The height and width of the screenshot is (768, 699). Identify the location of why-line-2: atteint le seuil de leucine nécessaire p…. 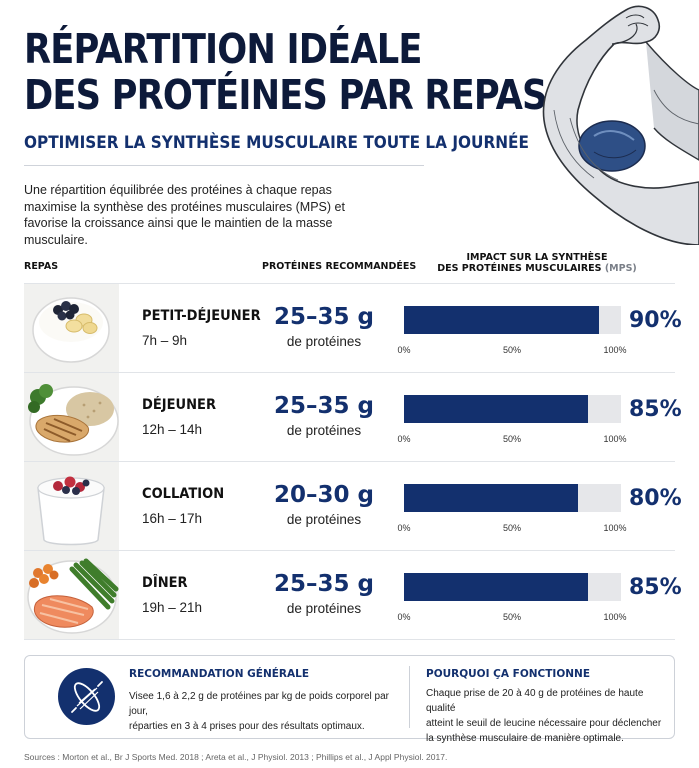
(544, 723).